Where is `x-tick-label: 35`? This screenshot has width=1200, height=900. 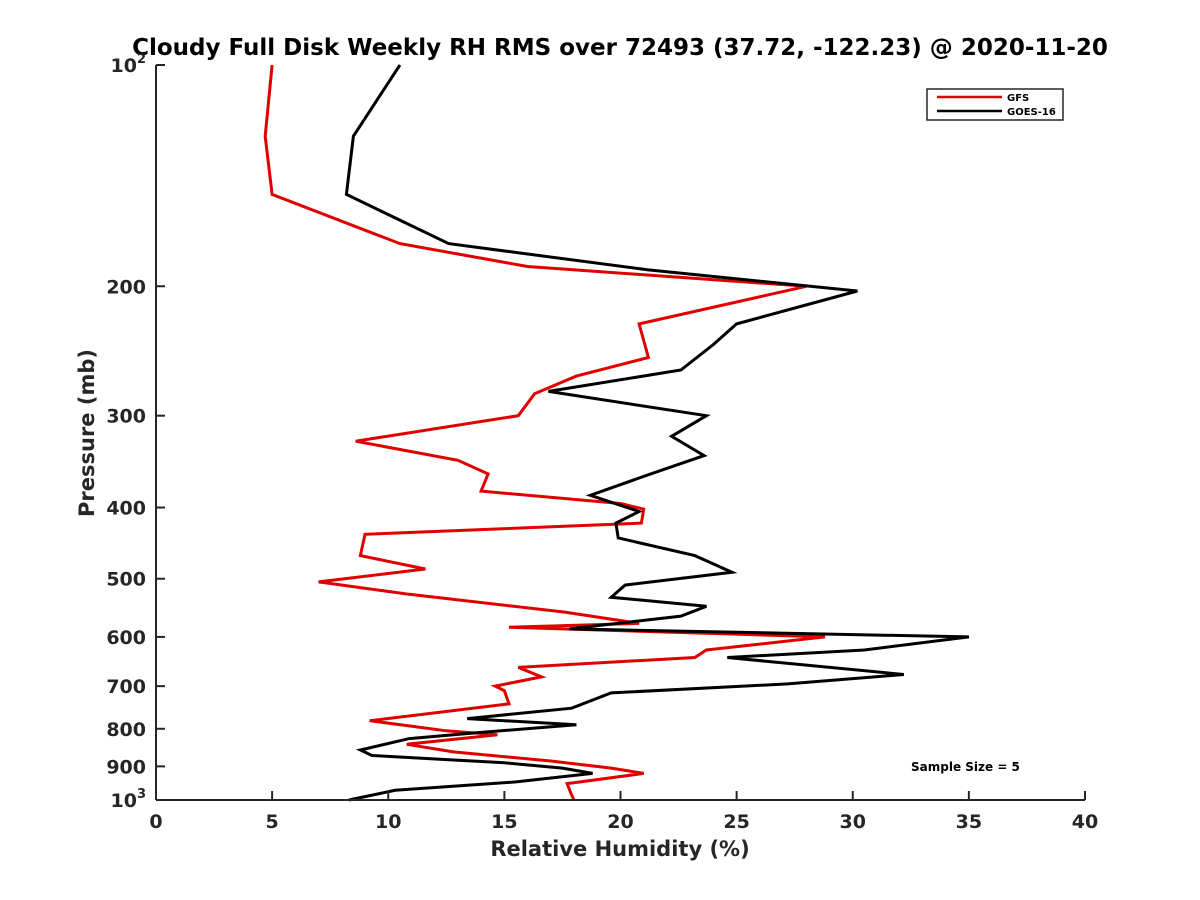
x-tick-label: 35 is located at coordinates (969, 822).